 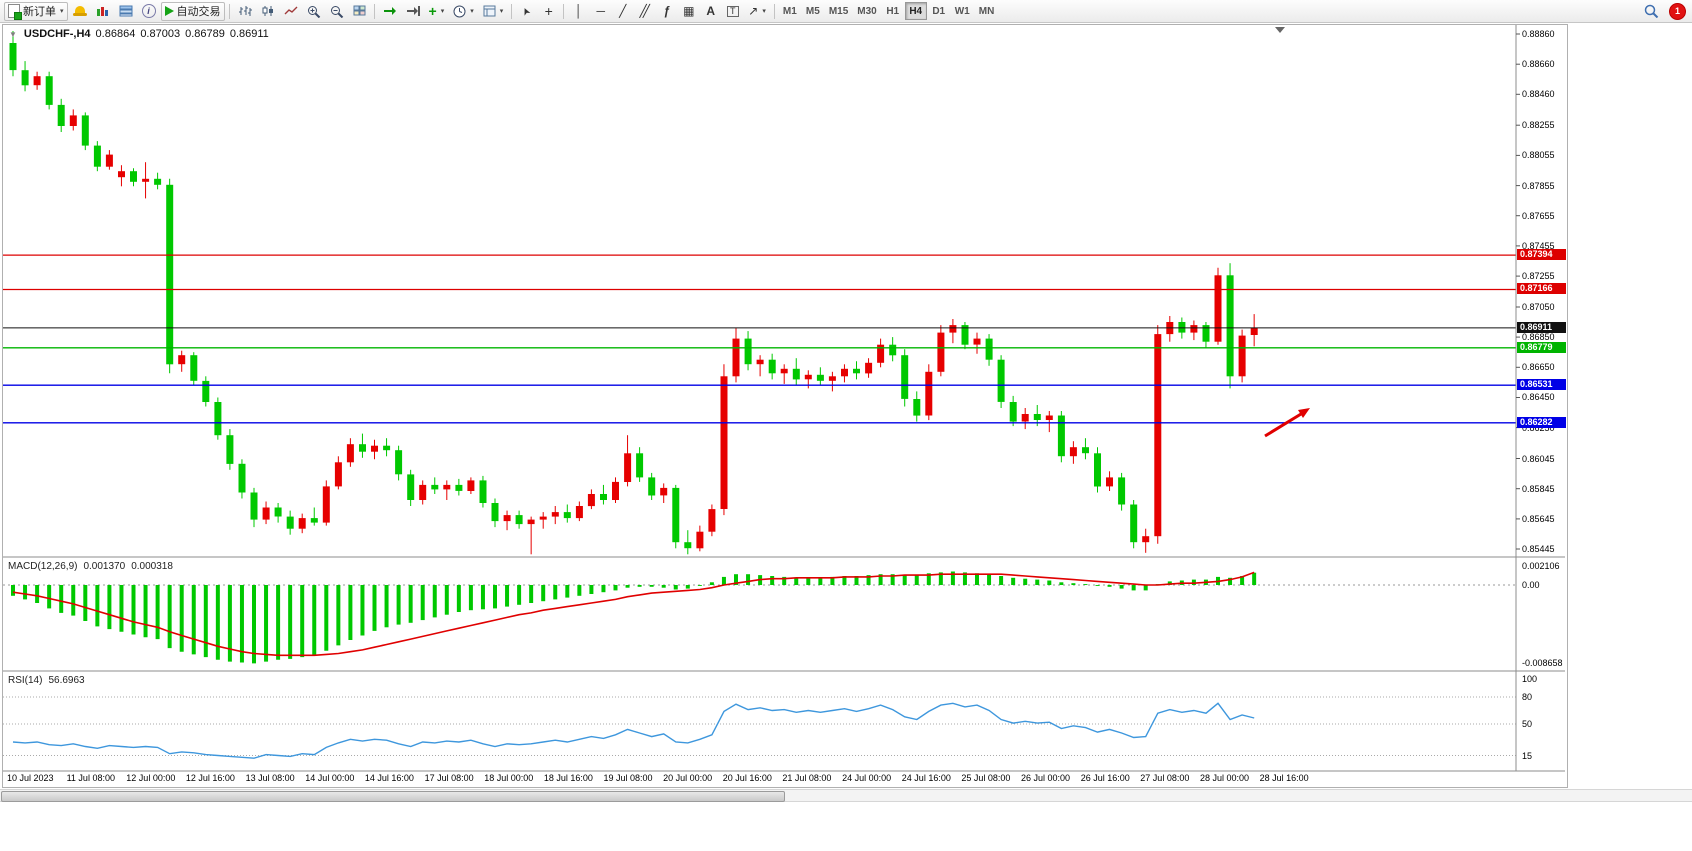 What do you see at coordinates (644, 11) in the screenshot?
I see `channel-tool-button: ╱╱` at bounding box center [644, 11].